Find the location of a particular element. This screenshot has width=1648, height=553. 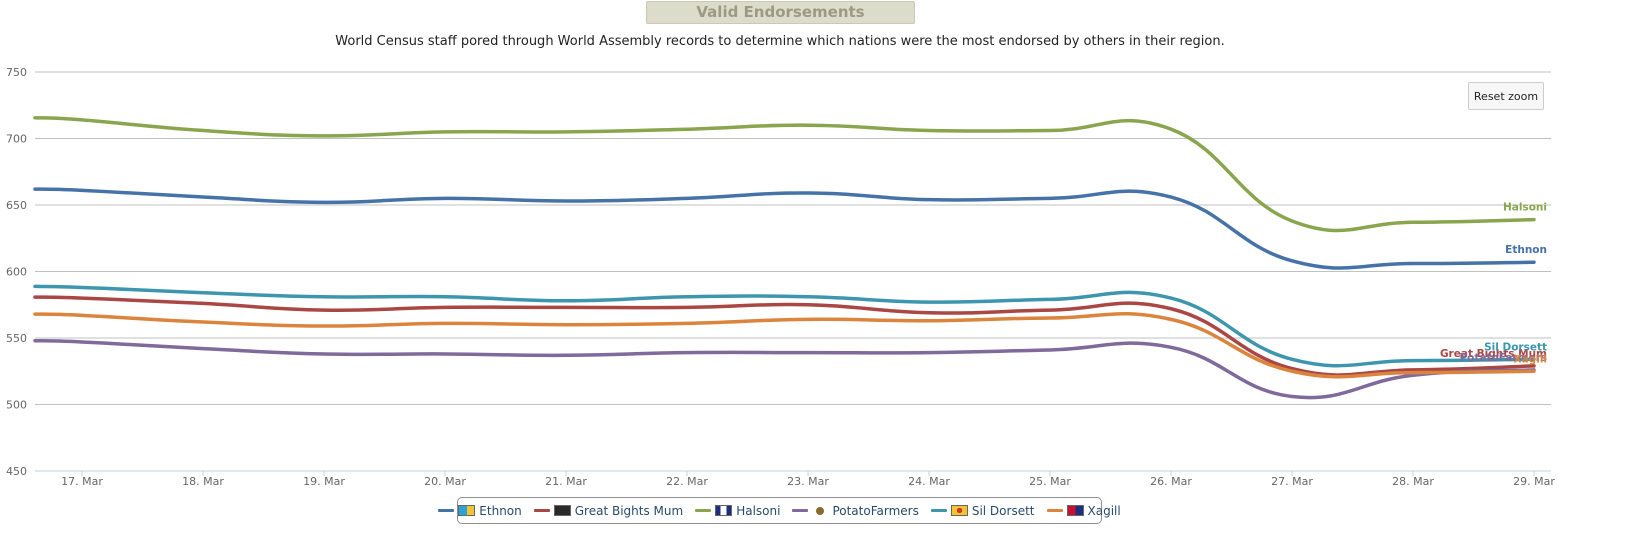

end-label-ethnon: Ethnon is located at coordinates (1526, 250).